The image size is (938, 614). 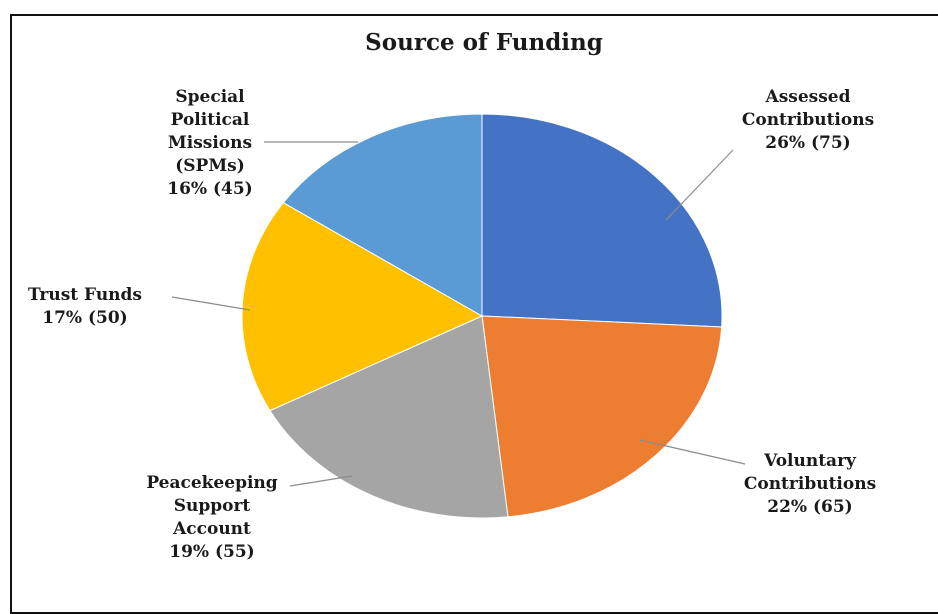 I want to click on slice-label-line: Political, so click(x=210, y=120).